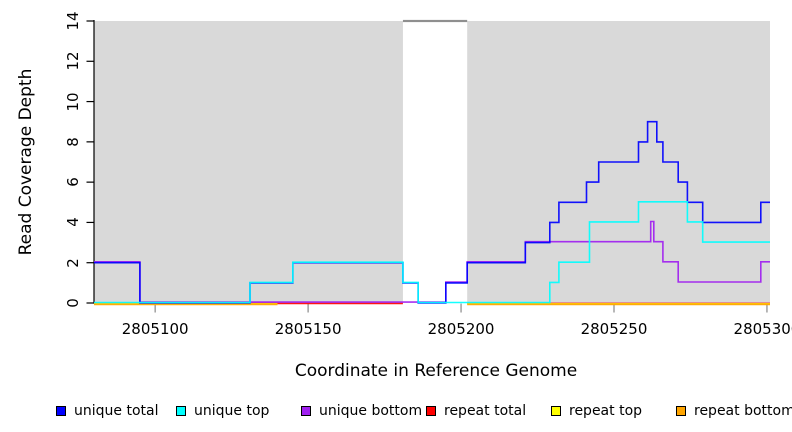 This screenshot has width=792, height=432. Describe the element at coordinates (73, 303) in the screenshot. I see `y-tick-label: 0` at that location.